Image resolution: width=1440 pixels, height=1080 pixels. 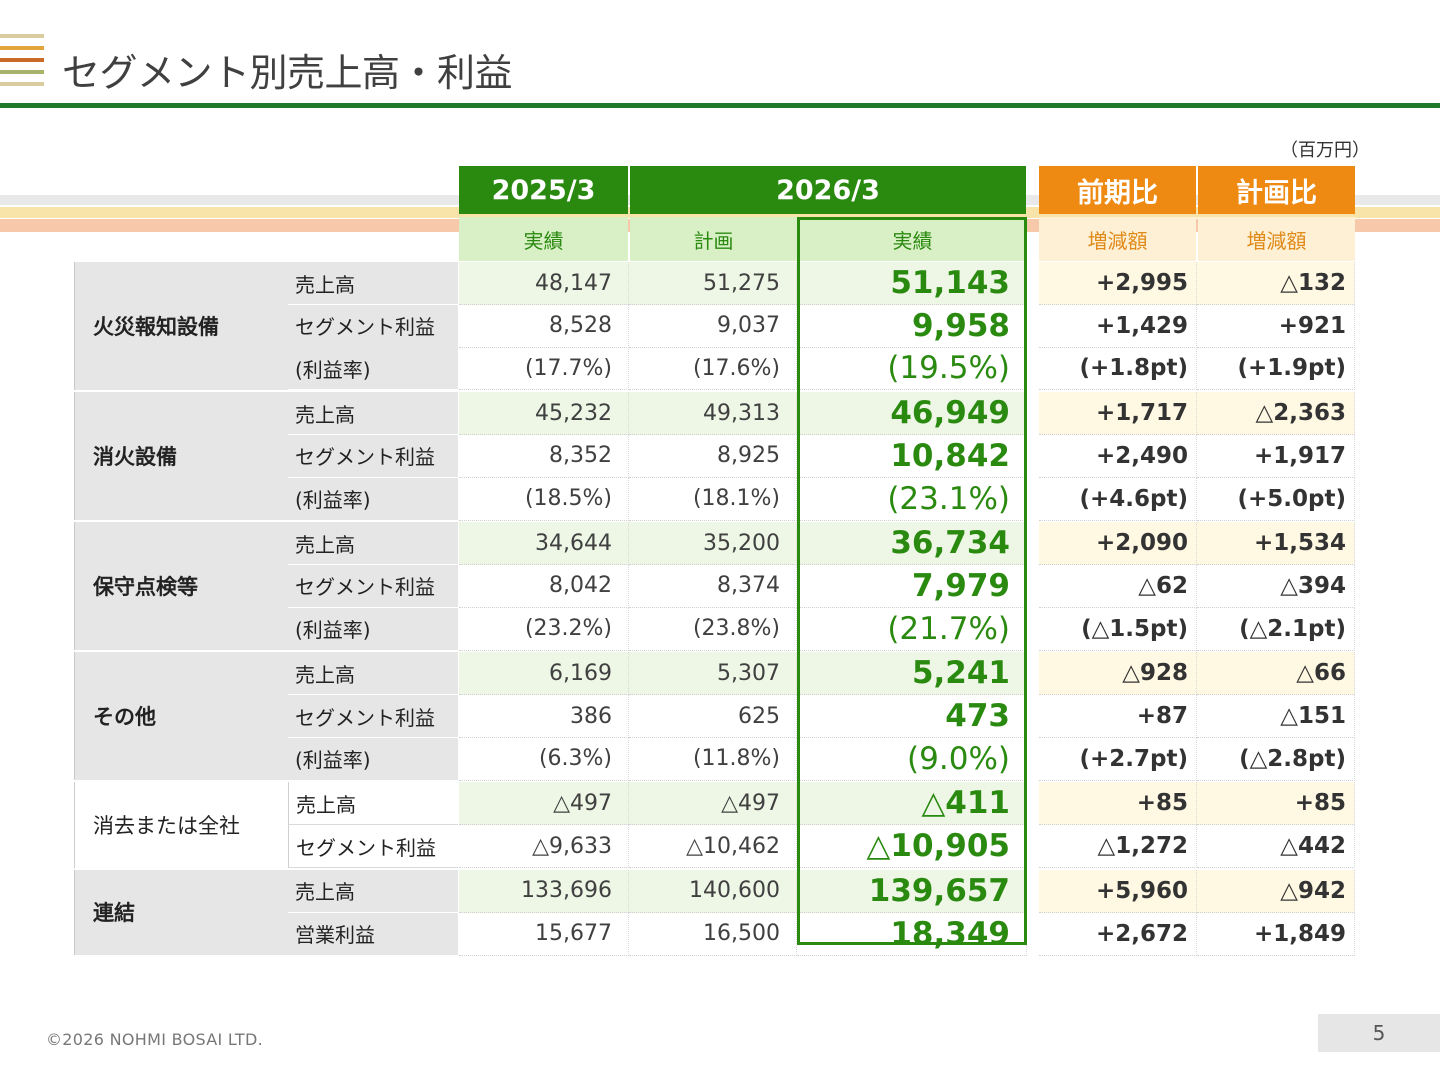 I want to click on cell-a2026: 10,842, so click(x=912, y=456).